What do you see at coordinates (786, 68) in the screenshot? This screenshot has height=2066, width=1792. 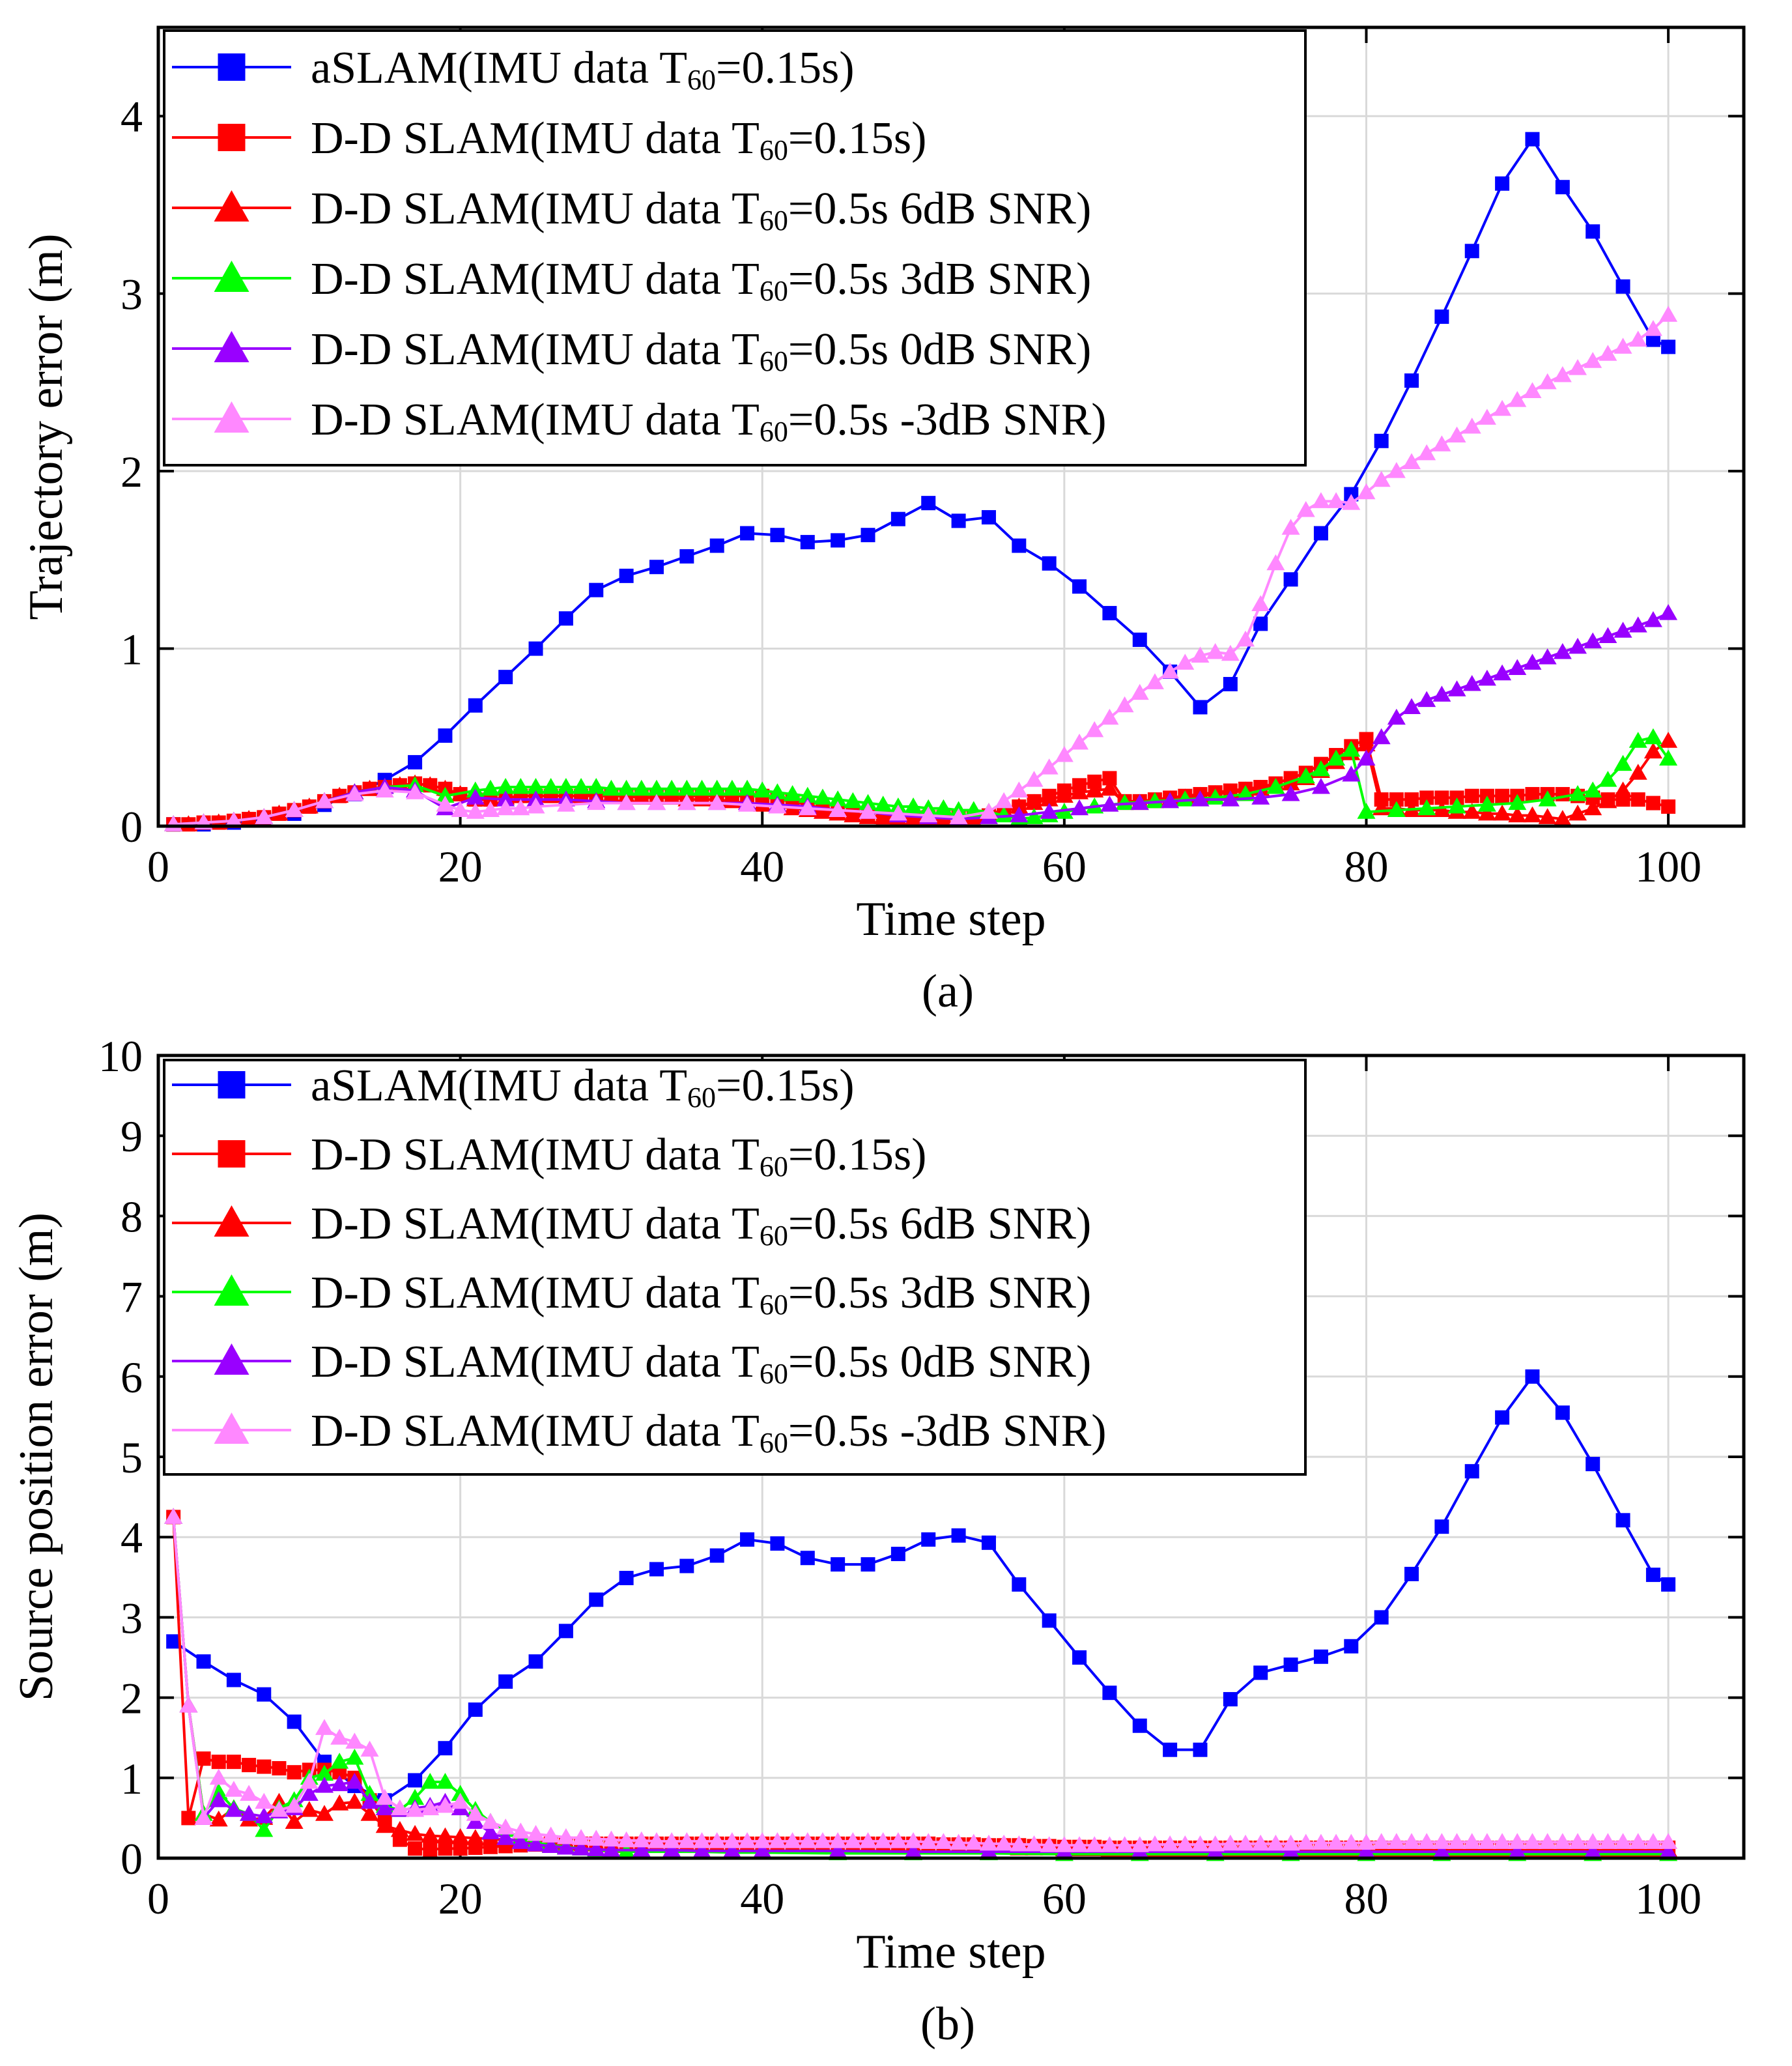 I see `legend-label-part: =0.15s)` at bounding box center [786, 68].